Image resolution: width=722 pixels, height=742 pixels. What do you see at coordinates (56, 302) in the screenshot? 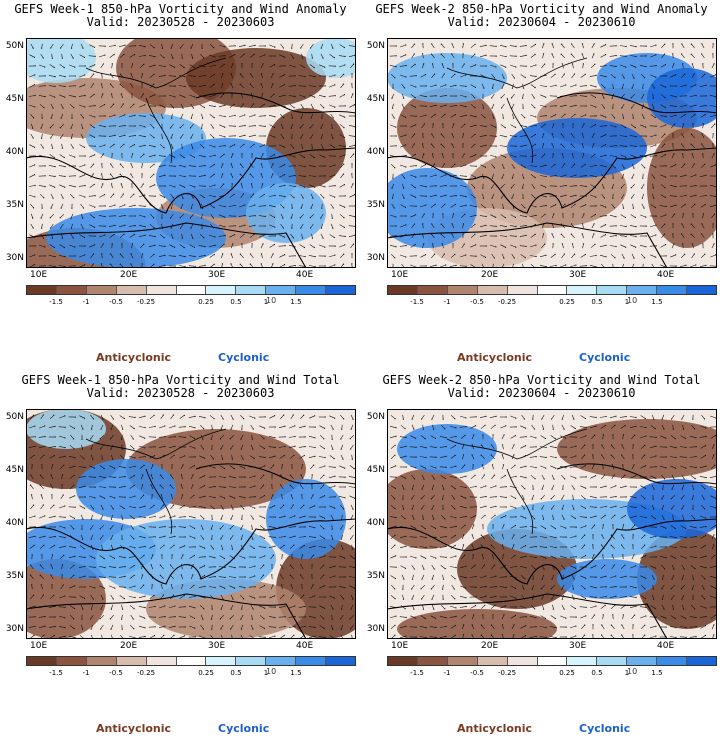
I see `colorbar-tick-label: -1.5` at bounding box center [56, 302].